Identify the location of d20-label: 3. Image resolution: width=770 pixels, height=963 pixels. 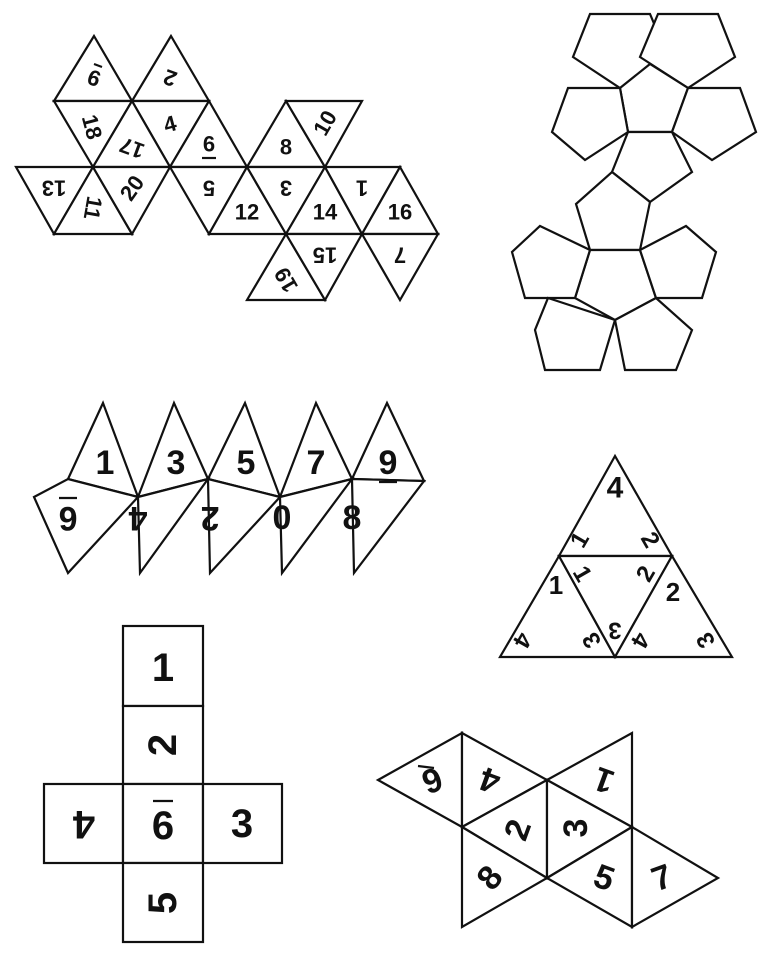
(286, 188).